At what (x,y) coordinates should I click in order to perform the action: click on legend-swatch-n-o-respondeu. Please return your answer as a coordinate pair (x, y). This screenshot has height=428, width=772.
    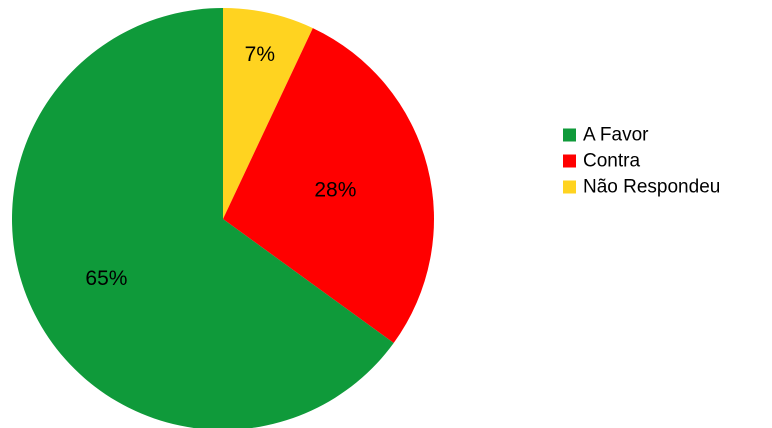
    Looking at the image, I should click on (569, 187).